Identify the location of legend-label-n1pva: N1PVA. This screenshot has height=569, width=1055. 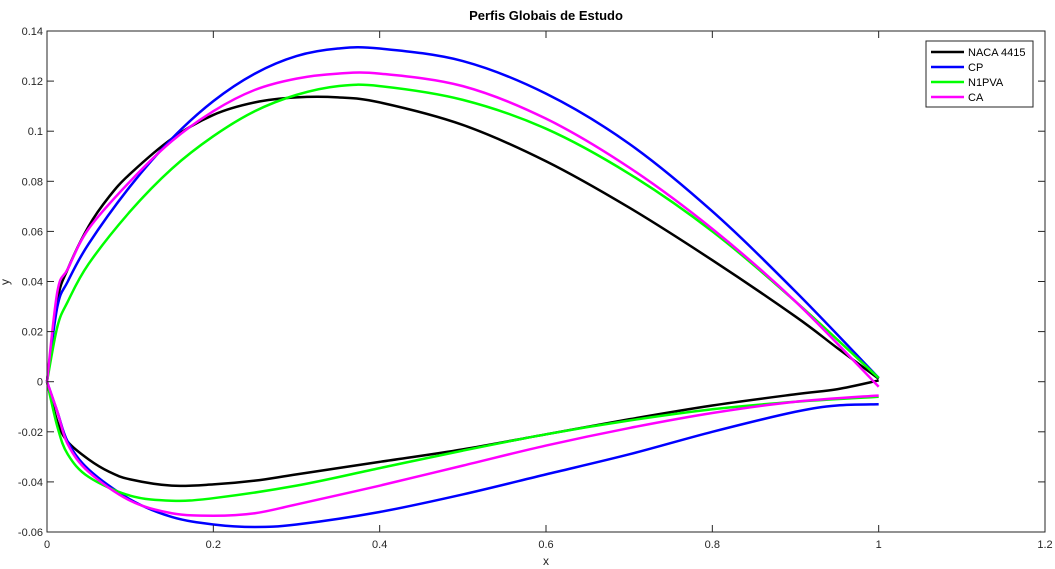
(986, 83).